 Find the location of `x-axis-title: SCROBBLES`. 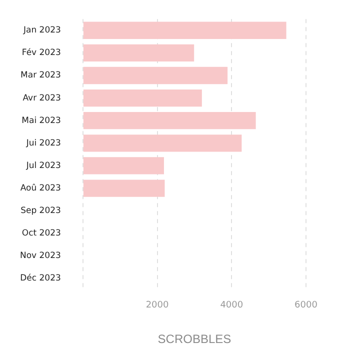

x-axis-title: SCROBBLES is located at coordinates (195, 339).